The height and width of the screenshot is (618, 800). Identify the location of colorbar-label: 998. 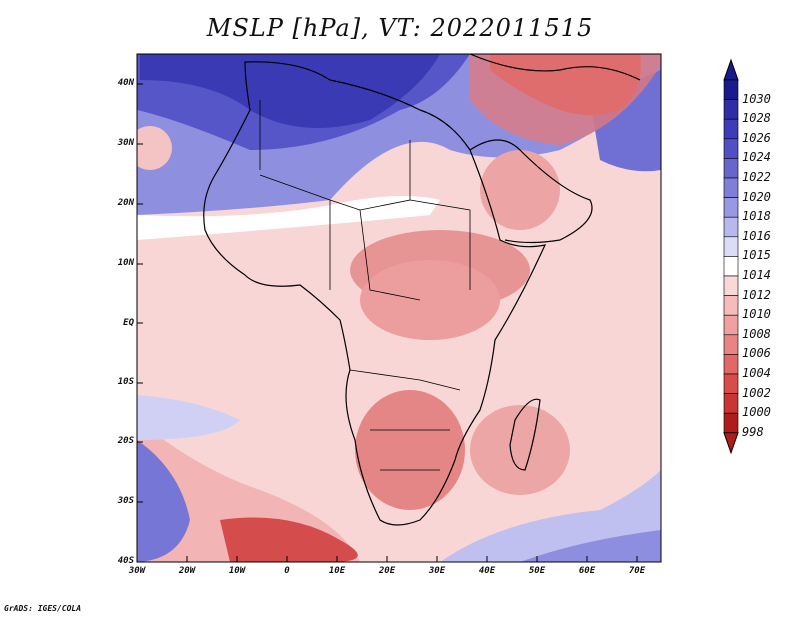
(753, 431).